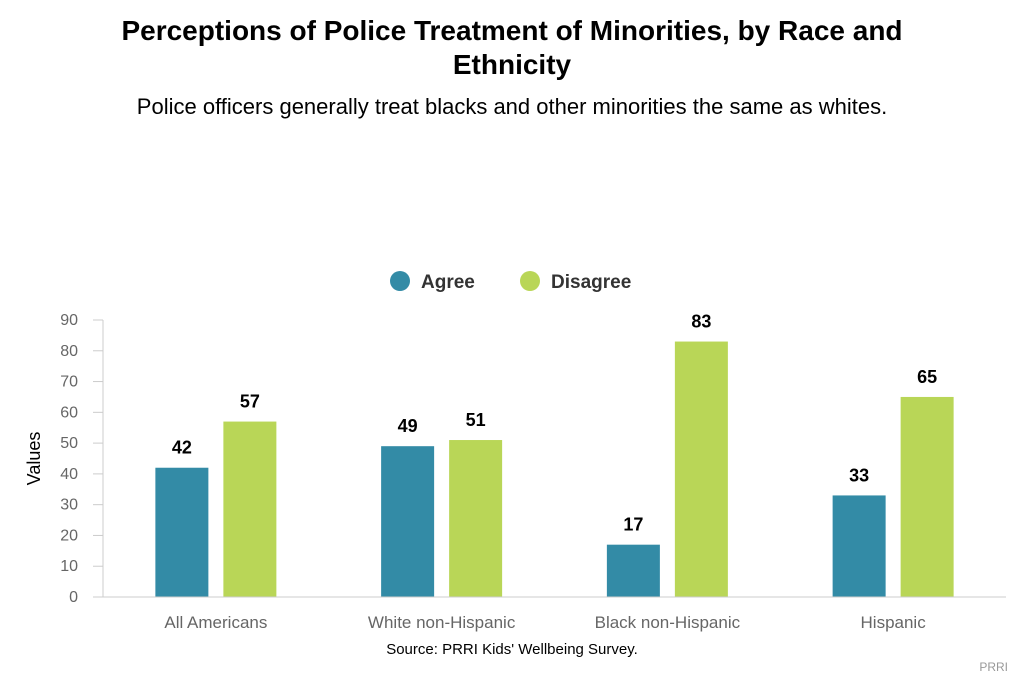  What do you see at coordinates (69, 351) in the screenshot?
I see `y-tick-label: 80` at bounding box center [69, 351].